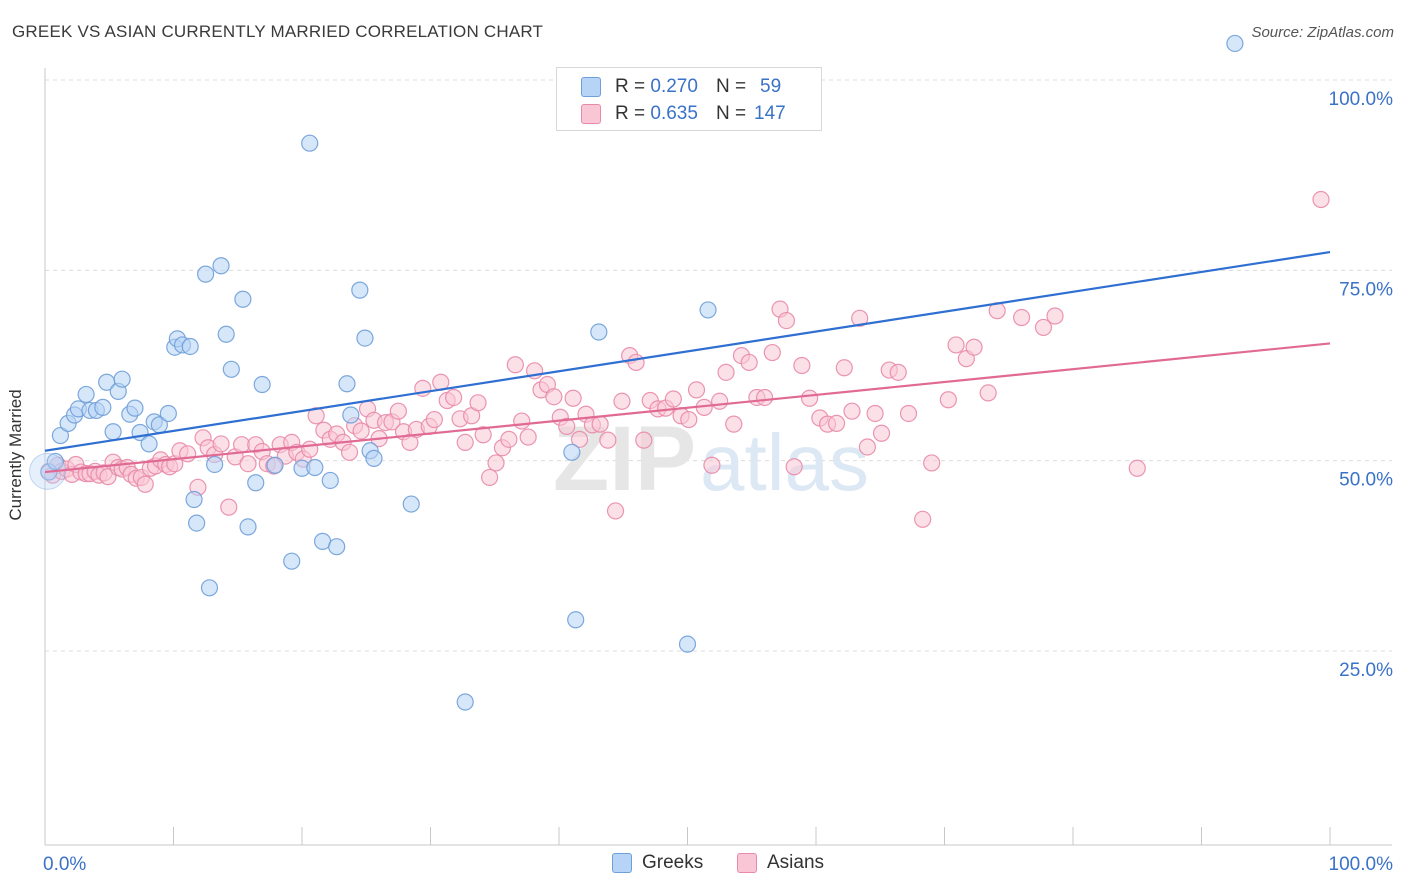  Describe the element at coordinates (771, 86) in the screenshot. I see `greeks-n-value: 59` at that location.